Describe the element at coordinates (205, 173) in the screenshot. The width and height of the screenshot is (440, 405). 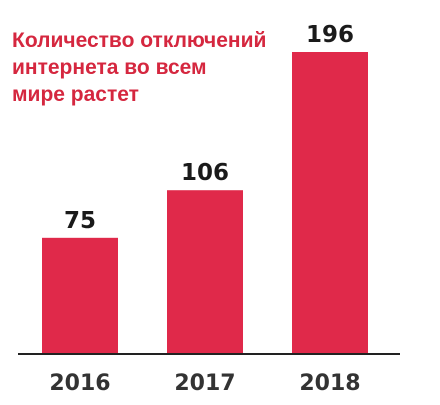
I see `value-label-2017: 106` at that location.